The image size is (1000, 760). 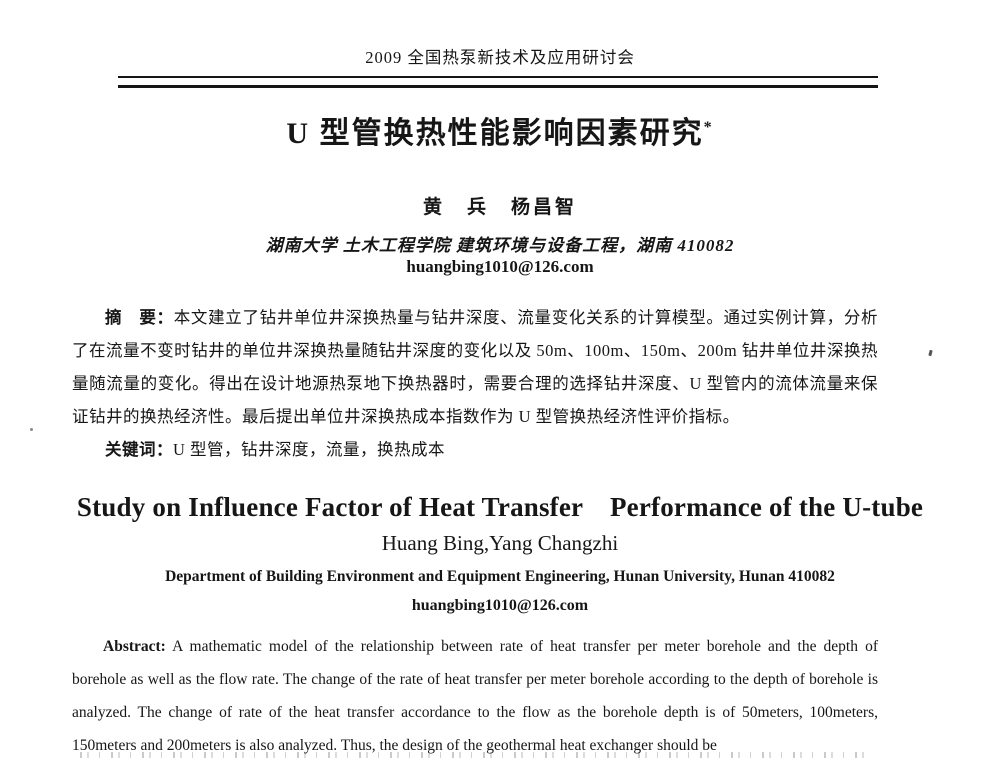 I want to click on paper-title-cn: U 型管换热性能影响因素研究*, so click(x=500, y=130).